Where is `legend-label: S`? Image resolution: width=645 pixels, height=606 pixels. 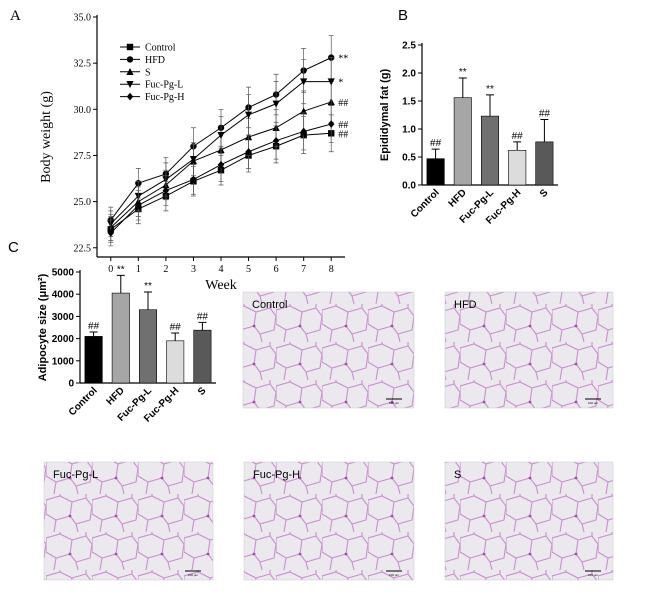 legend-label: S is located at coordinates (148, 72).